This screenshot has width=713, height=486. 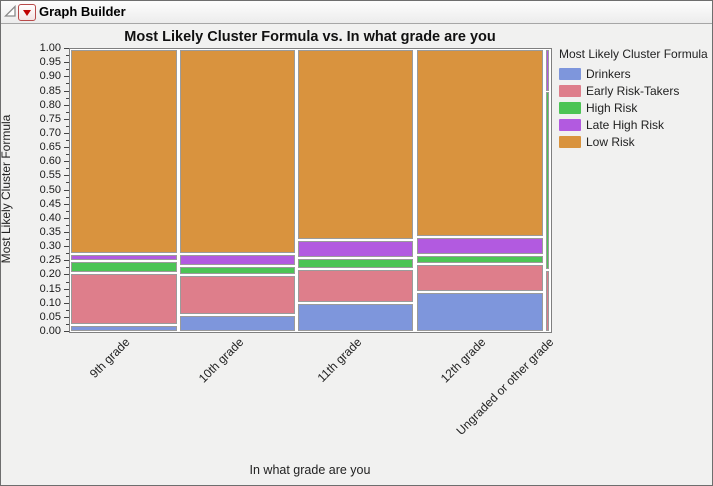 What do you see at coordinates (50, 175) in the screenshot?
I see `y-tick-label: 0.55` at bounding box center [50, 175].